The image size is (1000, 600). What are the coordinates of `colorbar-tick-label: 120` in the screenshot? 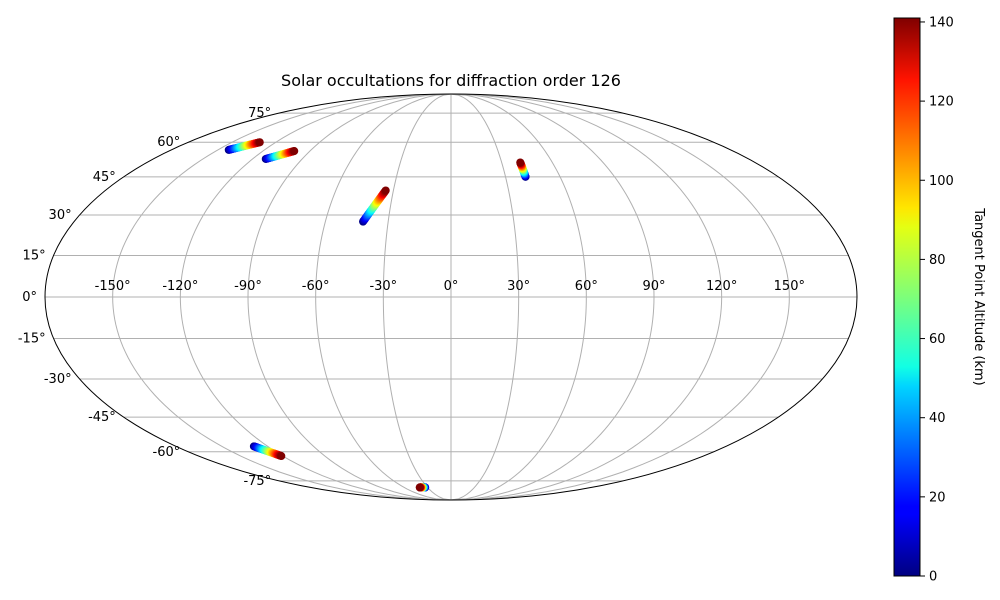 It's located at (941, 102).